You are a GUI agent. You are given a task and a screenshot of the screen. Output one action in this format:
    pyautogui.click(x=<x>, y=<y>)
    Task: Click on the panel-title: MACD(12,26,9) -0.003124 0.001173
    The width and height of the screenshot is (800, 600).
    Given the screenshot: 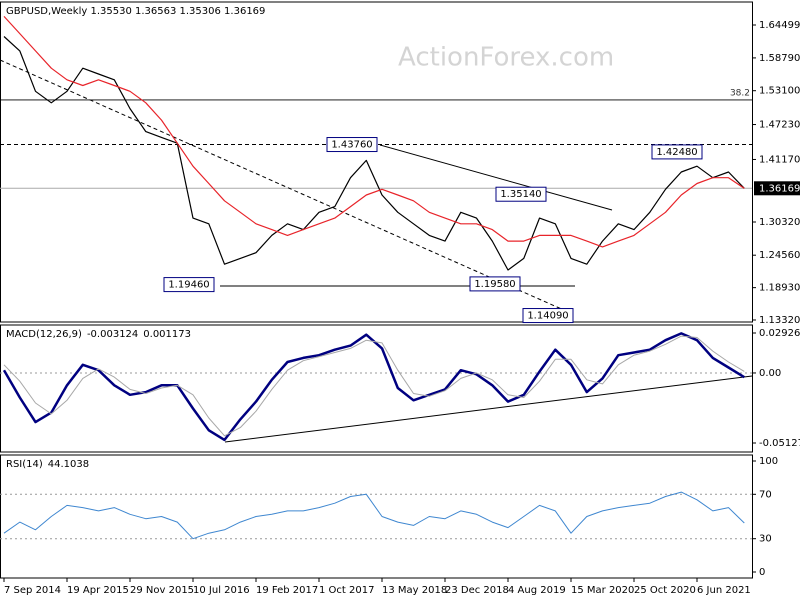 What is the action you would take?
    pyautogui.click(x=98, y=334)
    